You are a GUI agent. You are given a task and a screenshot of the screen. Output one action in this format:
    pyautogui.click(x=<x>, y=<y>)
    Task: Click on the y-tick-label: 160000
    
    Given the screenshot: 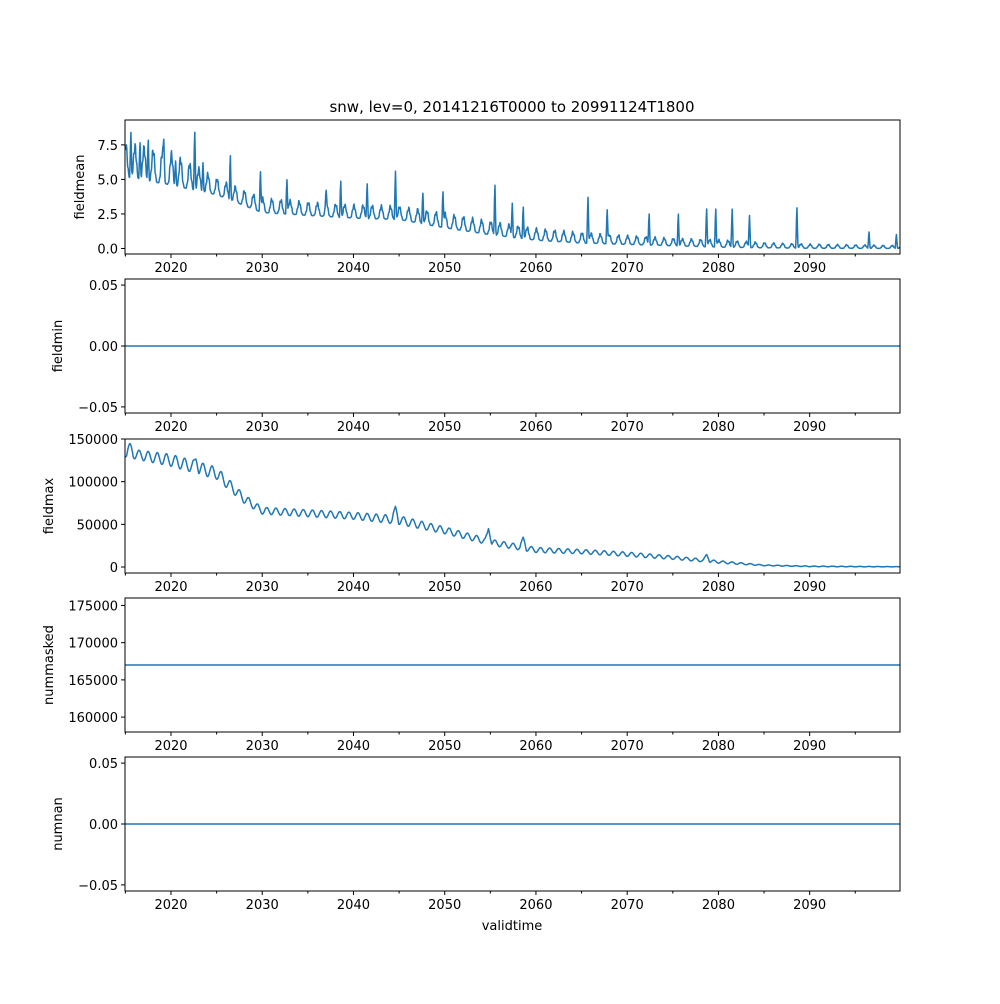 What is the action you would take?
    pyautogui.click(x=93, y=718)
    